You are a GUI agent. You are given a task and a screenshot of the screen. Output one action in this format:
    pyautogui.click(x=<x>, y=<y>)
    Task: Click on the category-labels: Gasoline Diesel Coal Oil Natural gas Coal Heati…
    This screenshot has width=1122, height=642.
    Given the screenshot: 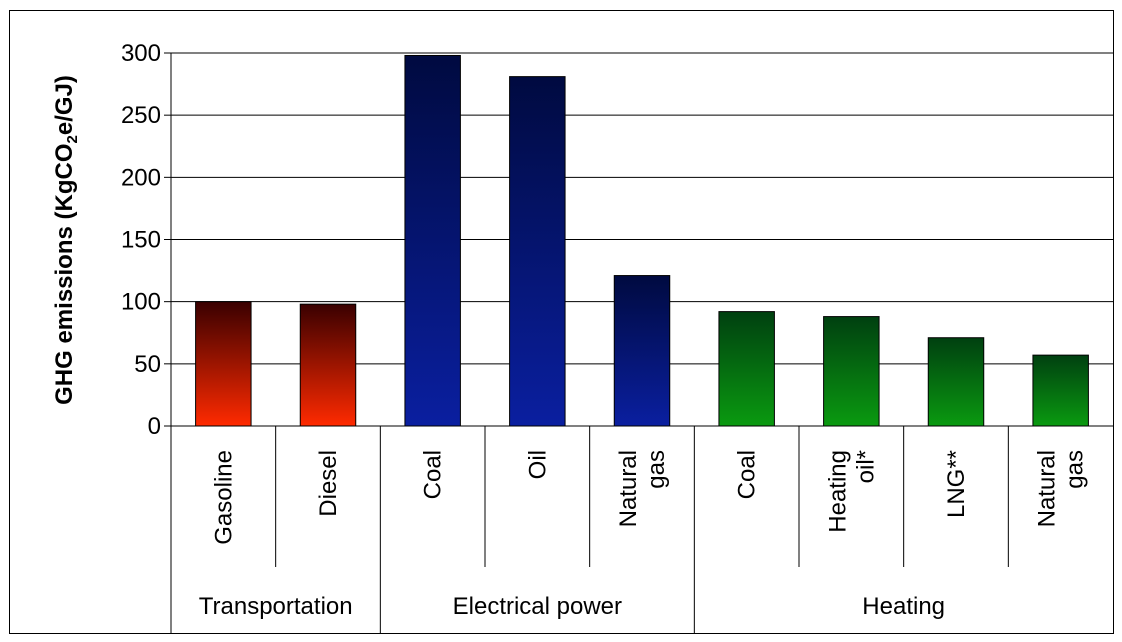 What is the action you would take?
    pyautogui.click(x=649, y=497)
    